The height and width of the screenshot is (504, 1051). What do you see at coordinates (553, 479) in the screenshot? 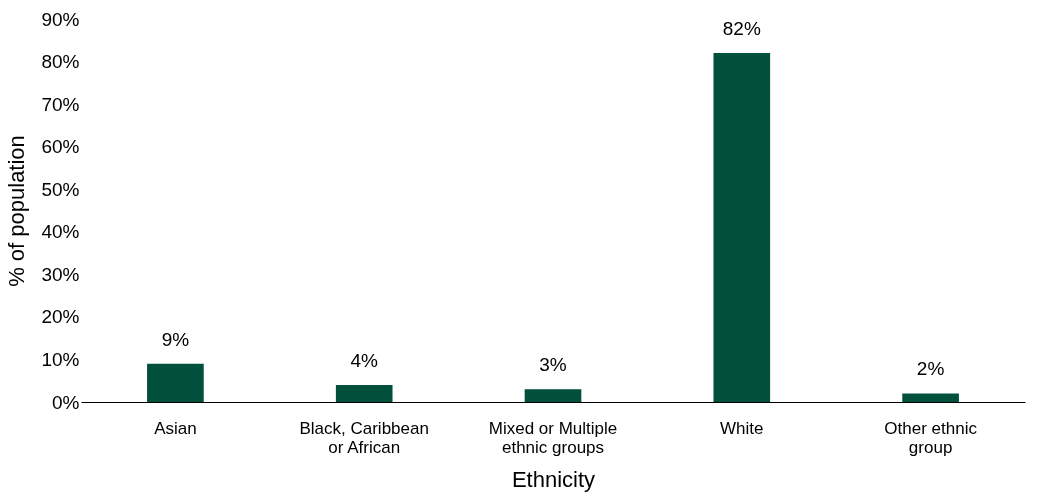
I see `x-axis-title: Ethnicity` at bounding box center [553, 479].